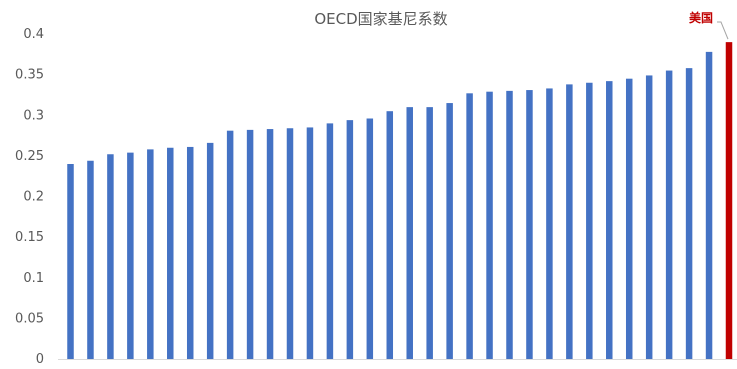 The image size is (737, 369). I want to click on y-tick-label: 0.25, so click(29, 156).